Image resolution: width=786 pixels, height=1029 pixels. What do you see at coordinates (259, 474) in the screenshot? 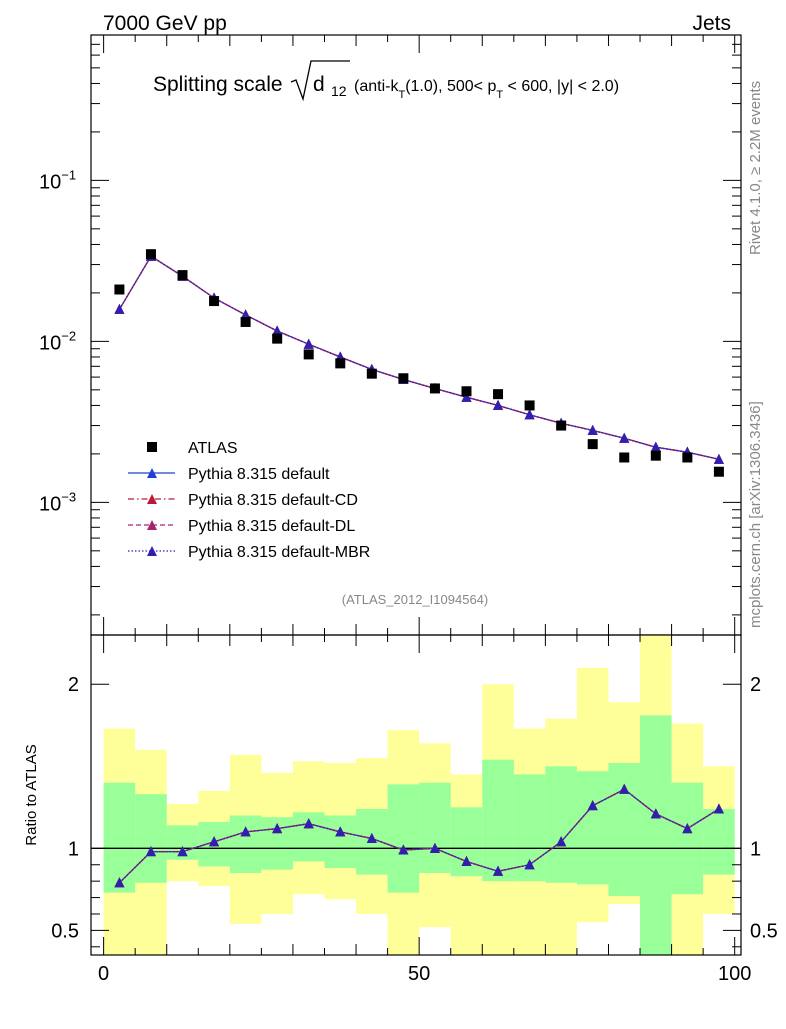
I see `legend-label-default: Pythia 8.315 default` at bounding box center [259, 474].